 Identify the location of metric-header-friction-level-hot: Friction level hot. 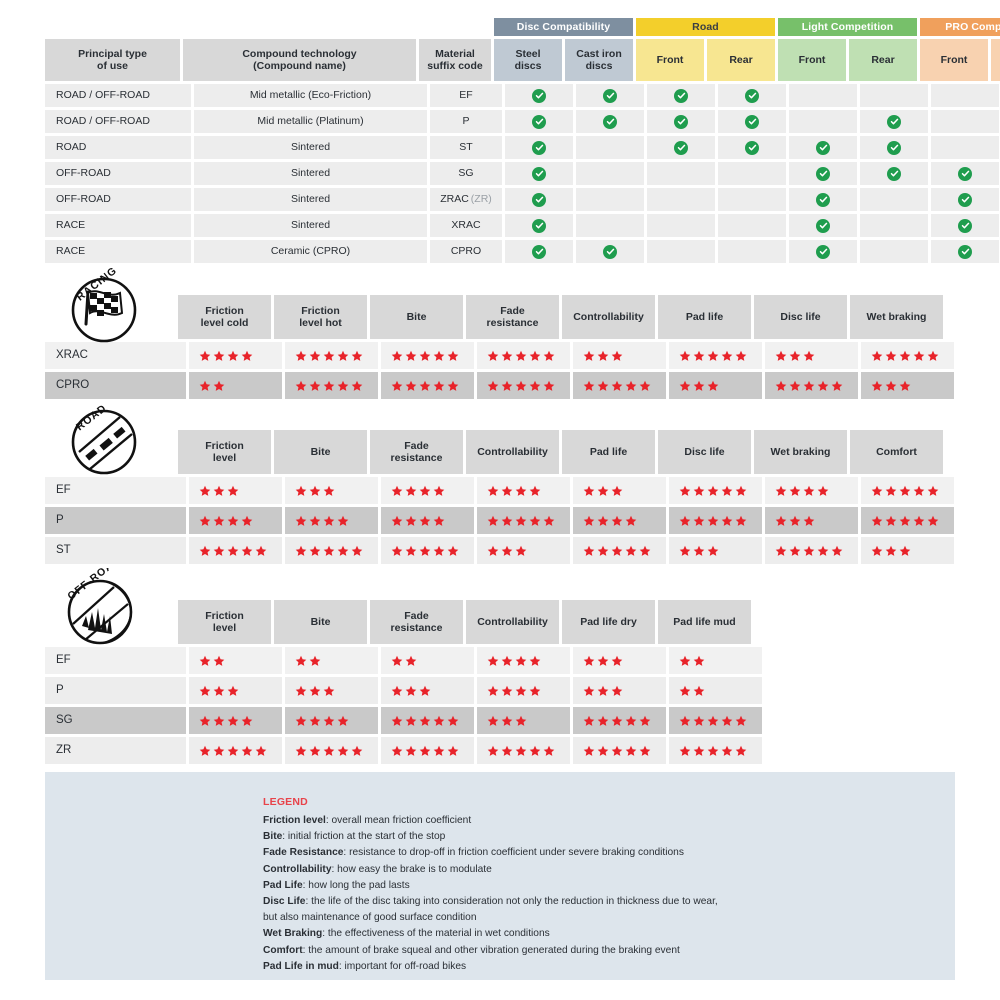
(320, 317).